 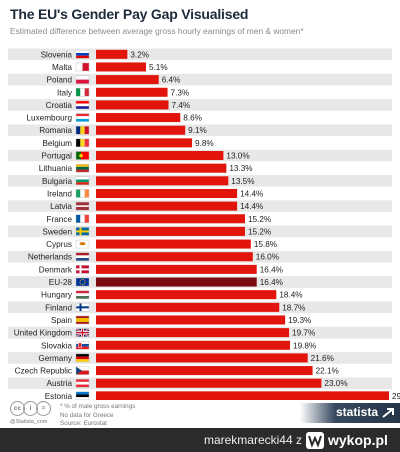 What do you see at coordinates (82, 92) in the screenshot?
I see `flag-italy-icon` at bounding box center [82, 92].